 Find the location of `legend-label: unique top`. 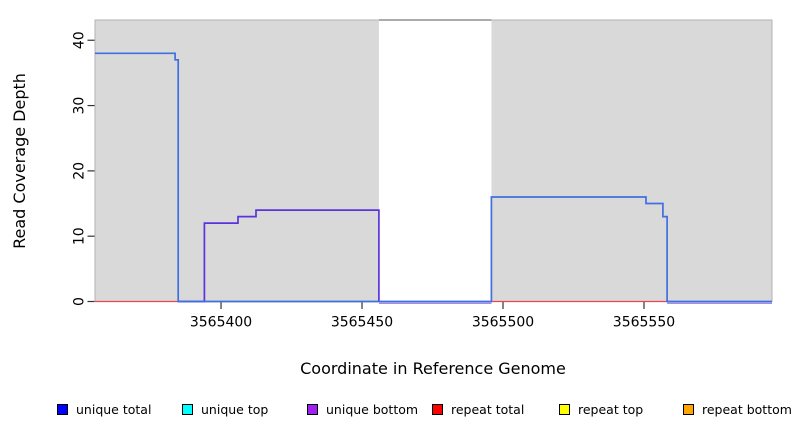

legend-label: unique top is located at coordinates (235, 409).